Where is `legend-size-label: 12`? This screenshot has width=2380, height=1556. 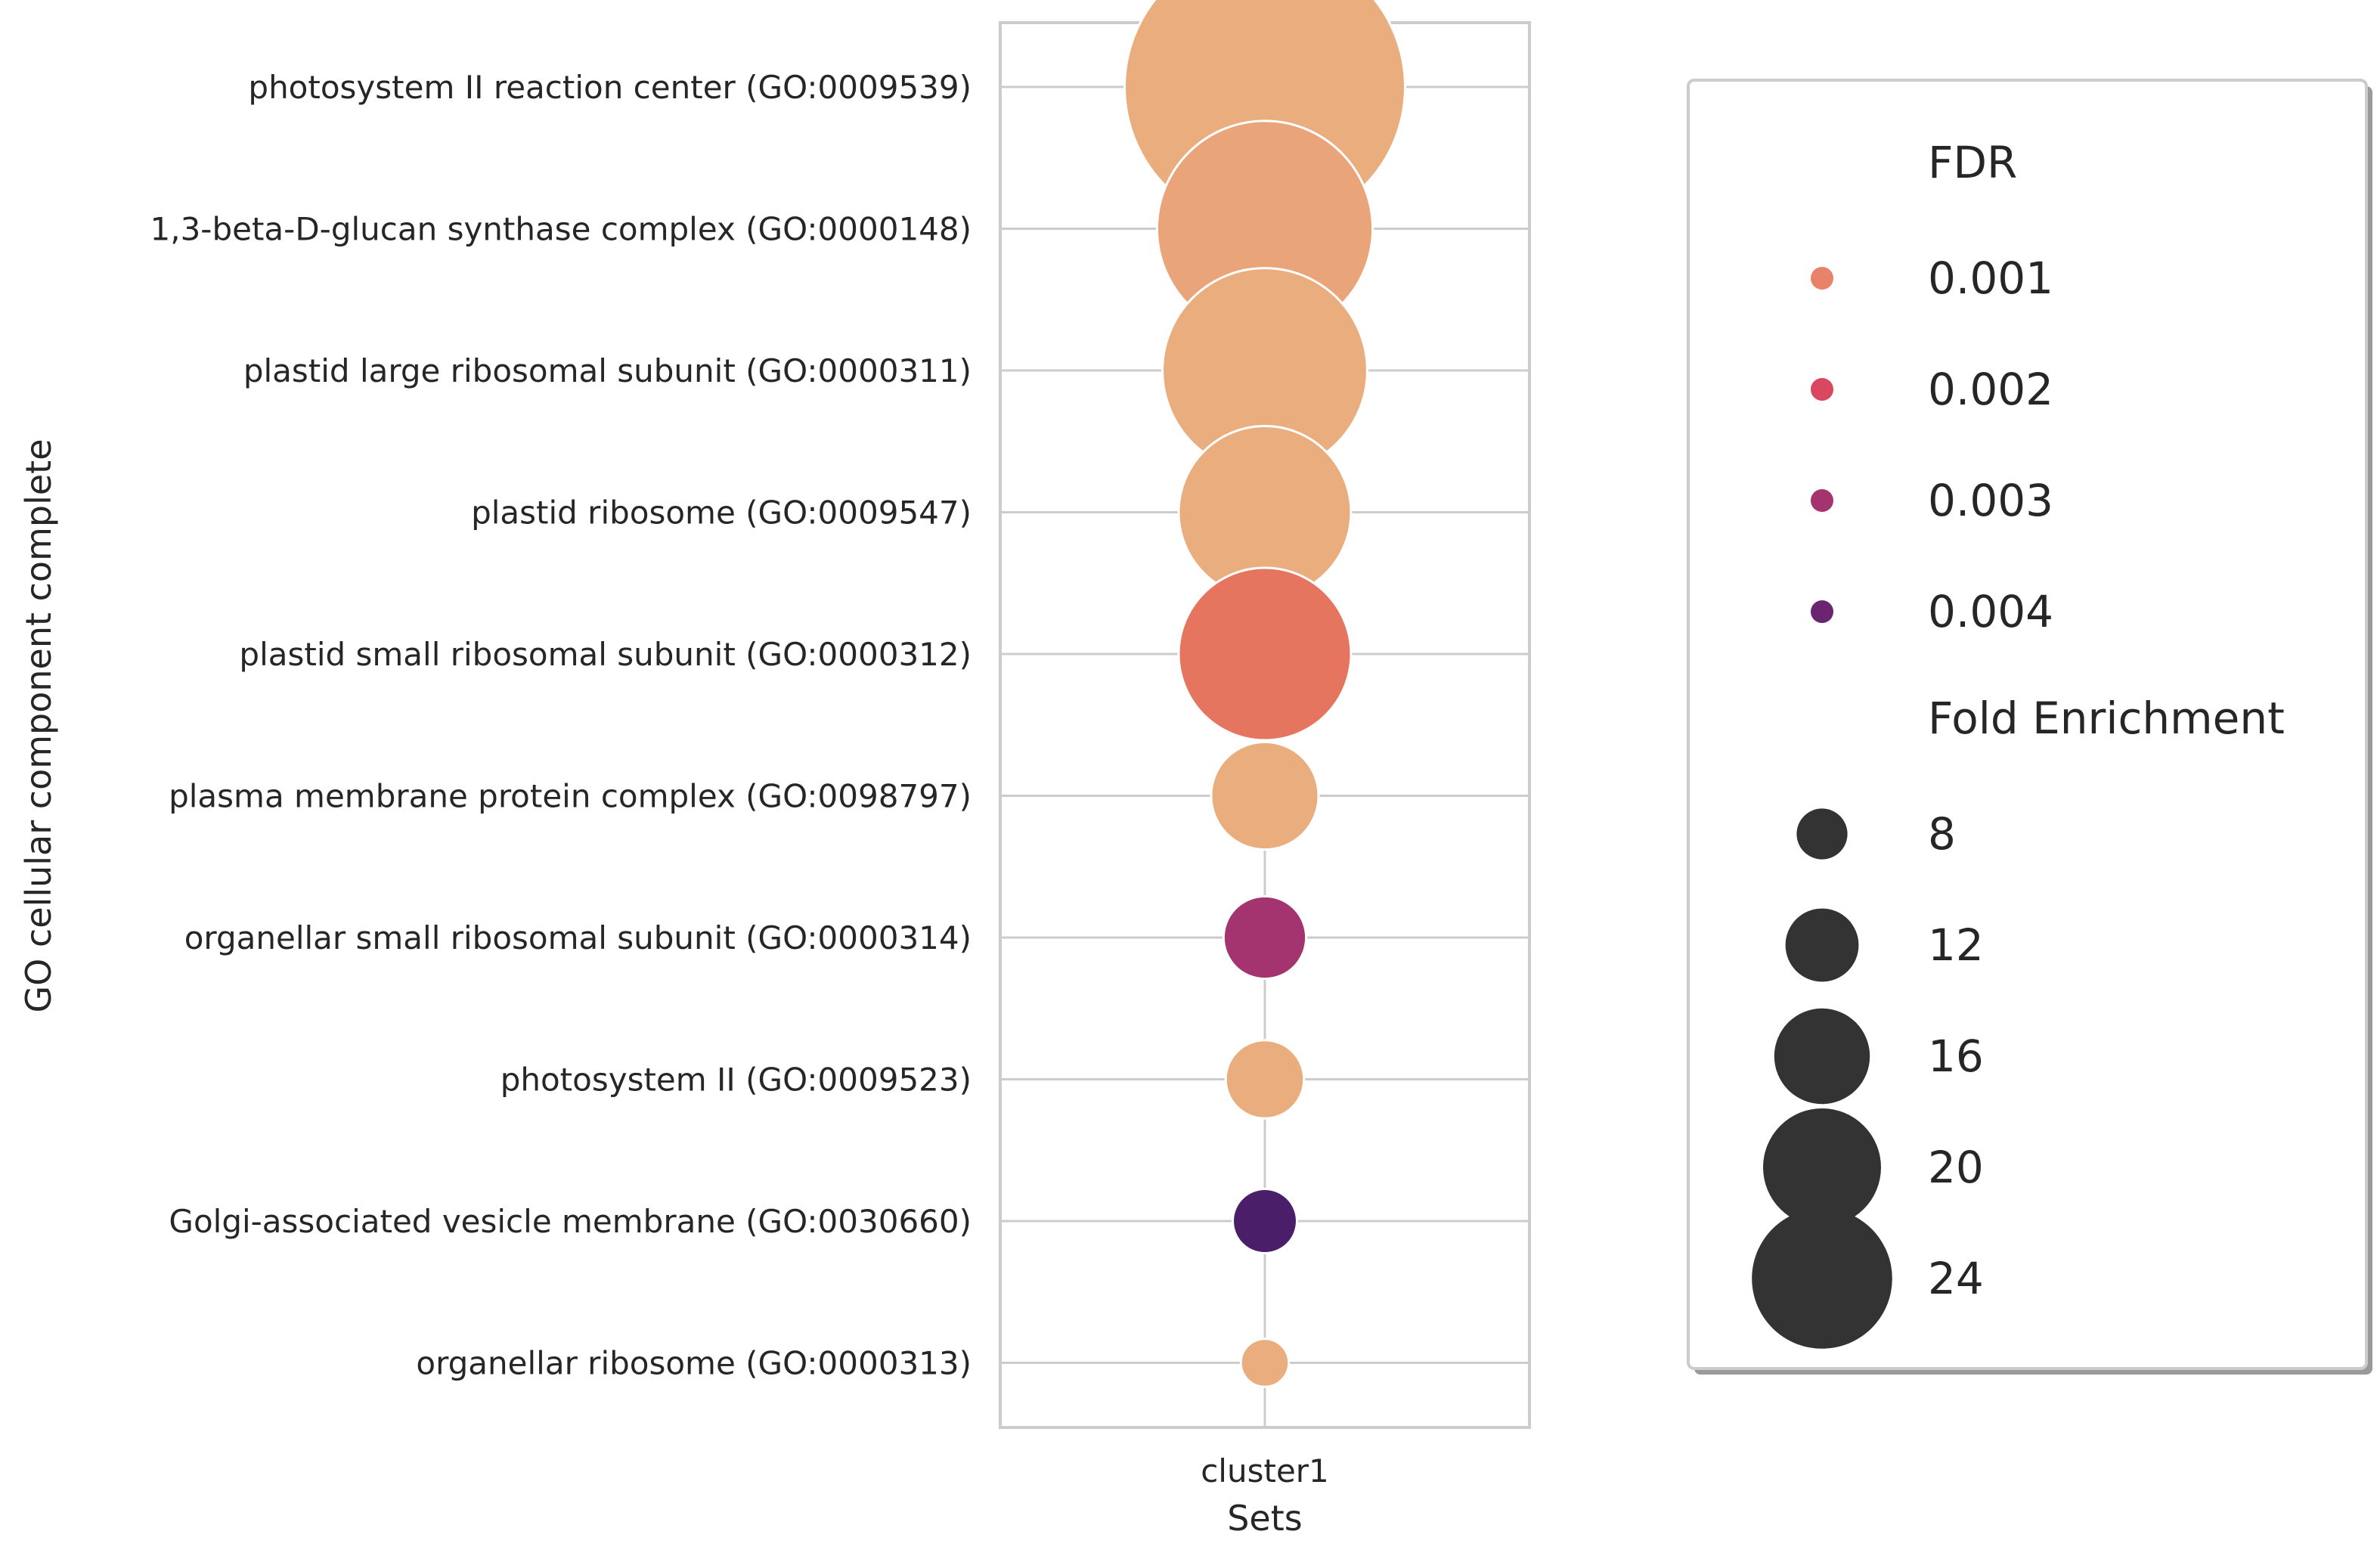 legend-size-label: 12 is located at coordinates (1956, 945).